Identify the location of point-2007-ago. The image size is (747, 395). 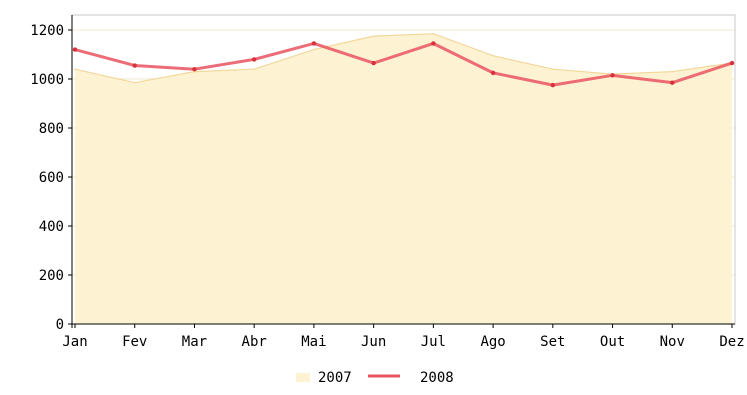
(493, 55).